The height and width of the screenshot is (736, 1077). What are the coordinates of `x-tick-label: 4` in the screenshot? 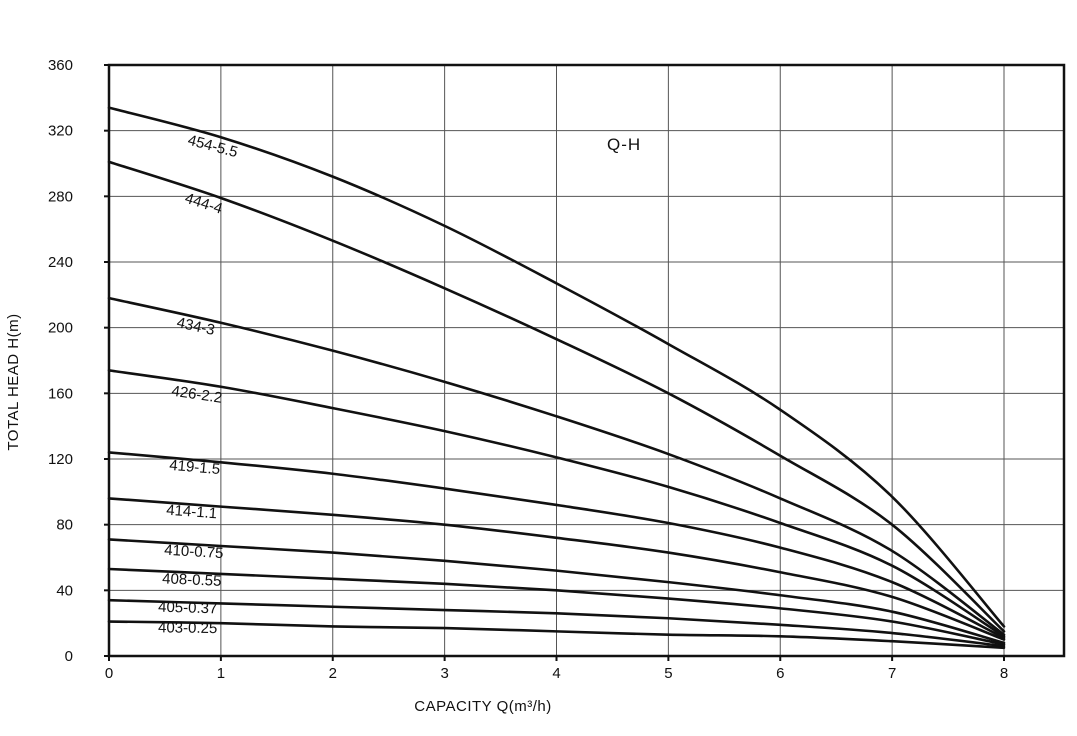 It's located at (556, 673).